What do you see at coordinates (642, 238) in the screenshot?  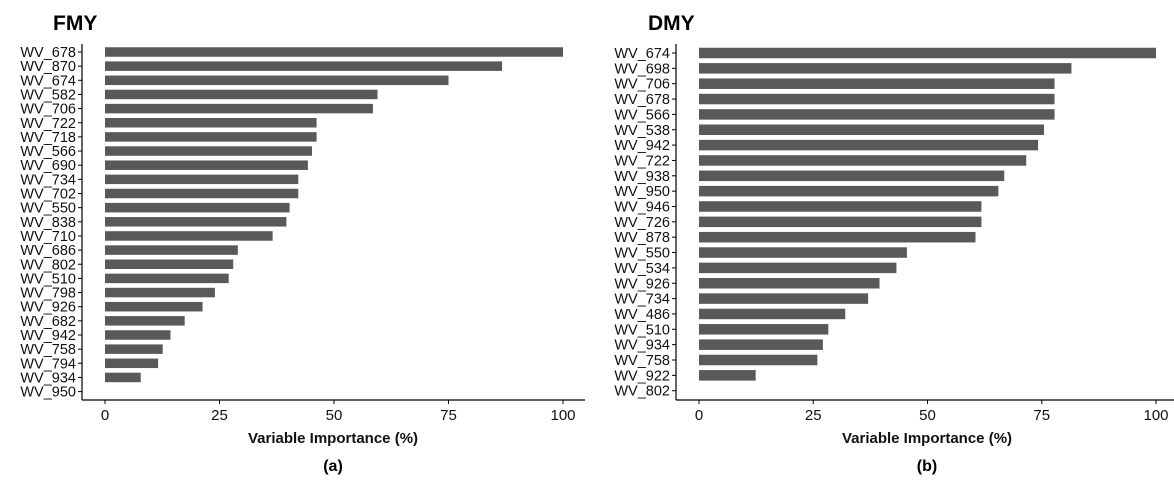 I see `category-label: WV_878` at bounding box center [642, 238].